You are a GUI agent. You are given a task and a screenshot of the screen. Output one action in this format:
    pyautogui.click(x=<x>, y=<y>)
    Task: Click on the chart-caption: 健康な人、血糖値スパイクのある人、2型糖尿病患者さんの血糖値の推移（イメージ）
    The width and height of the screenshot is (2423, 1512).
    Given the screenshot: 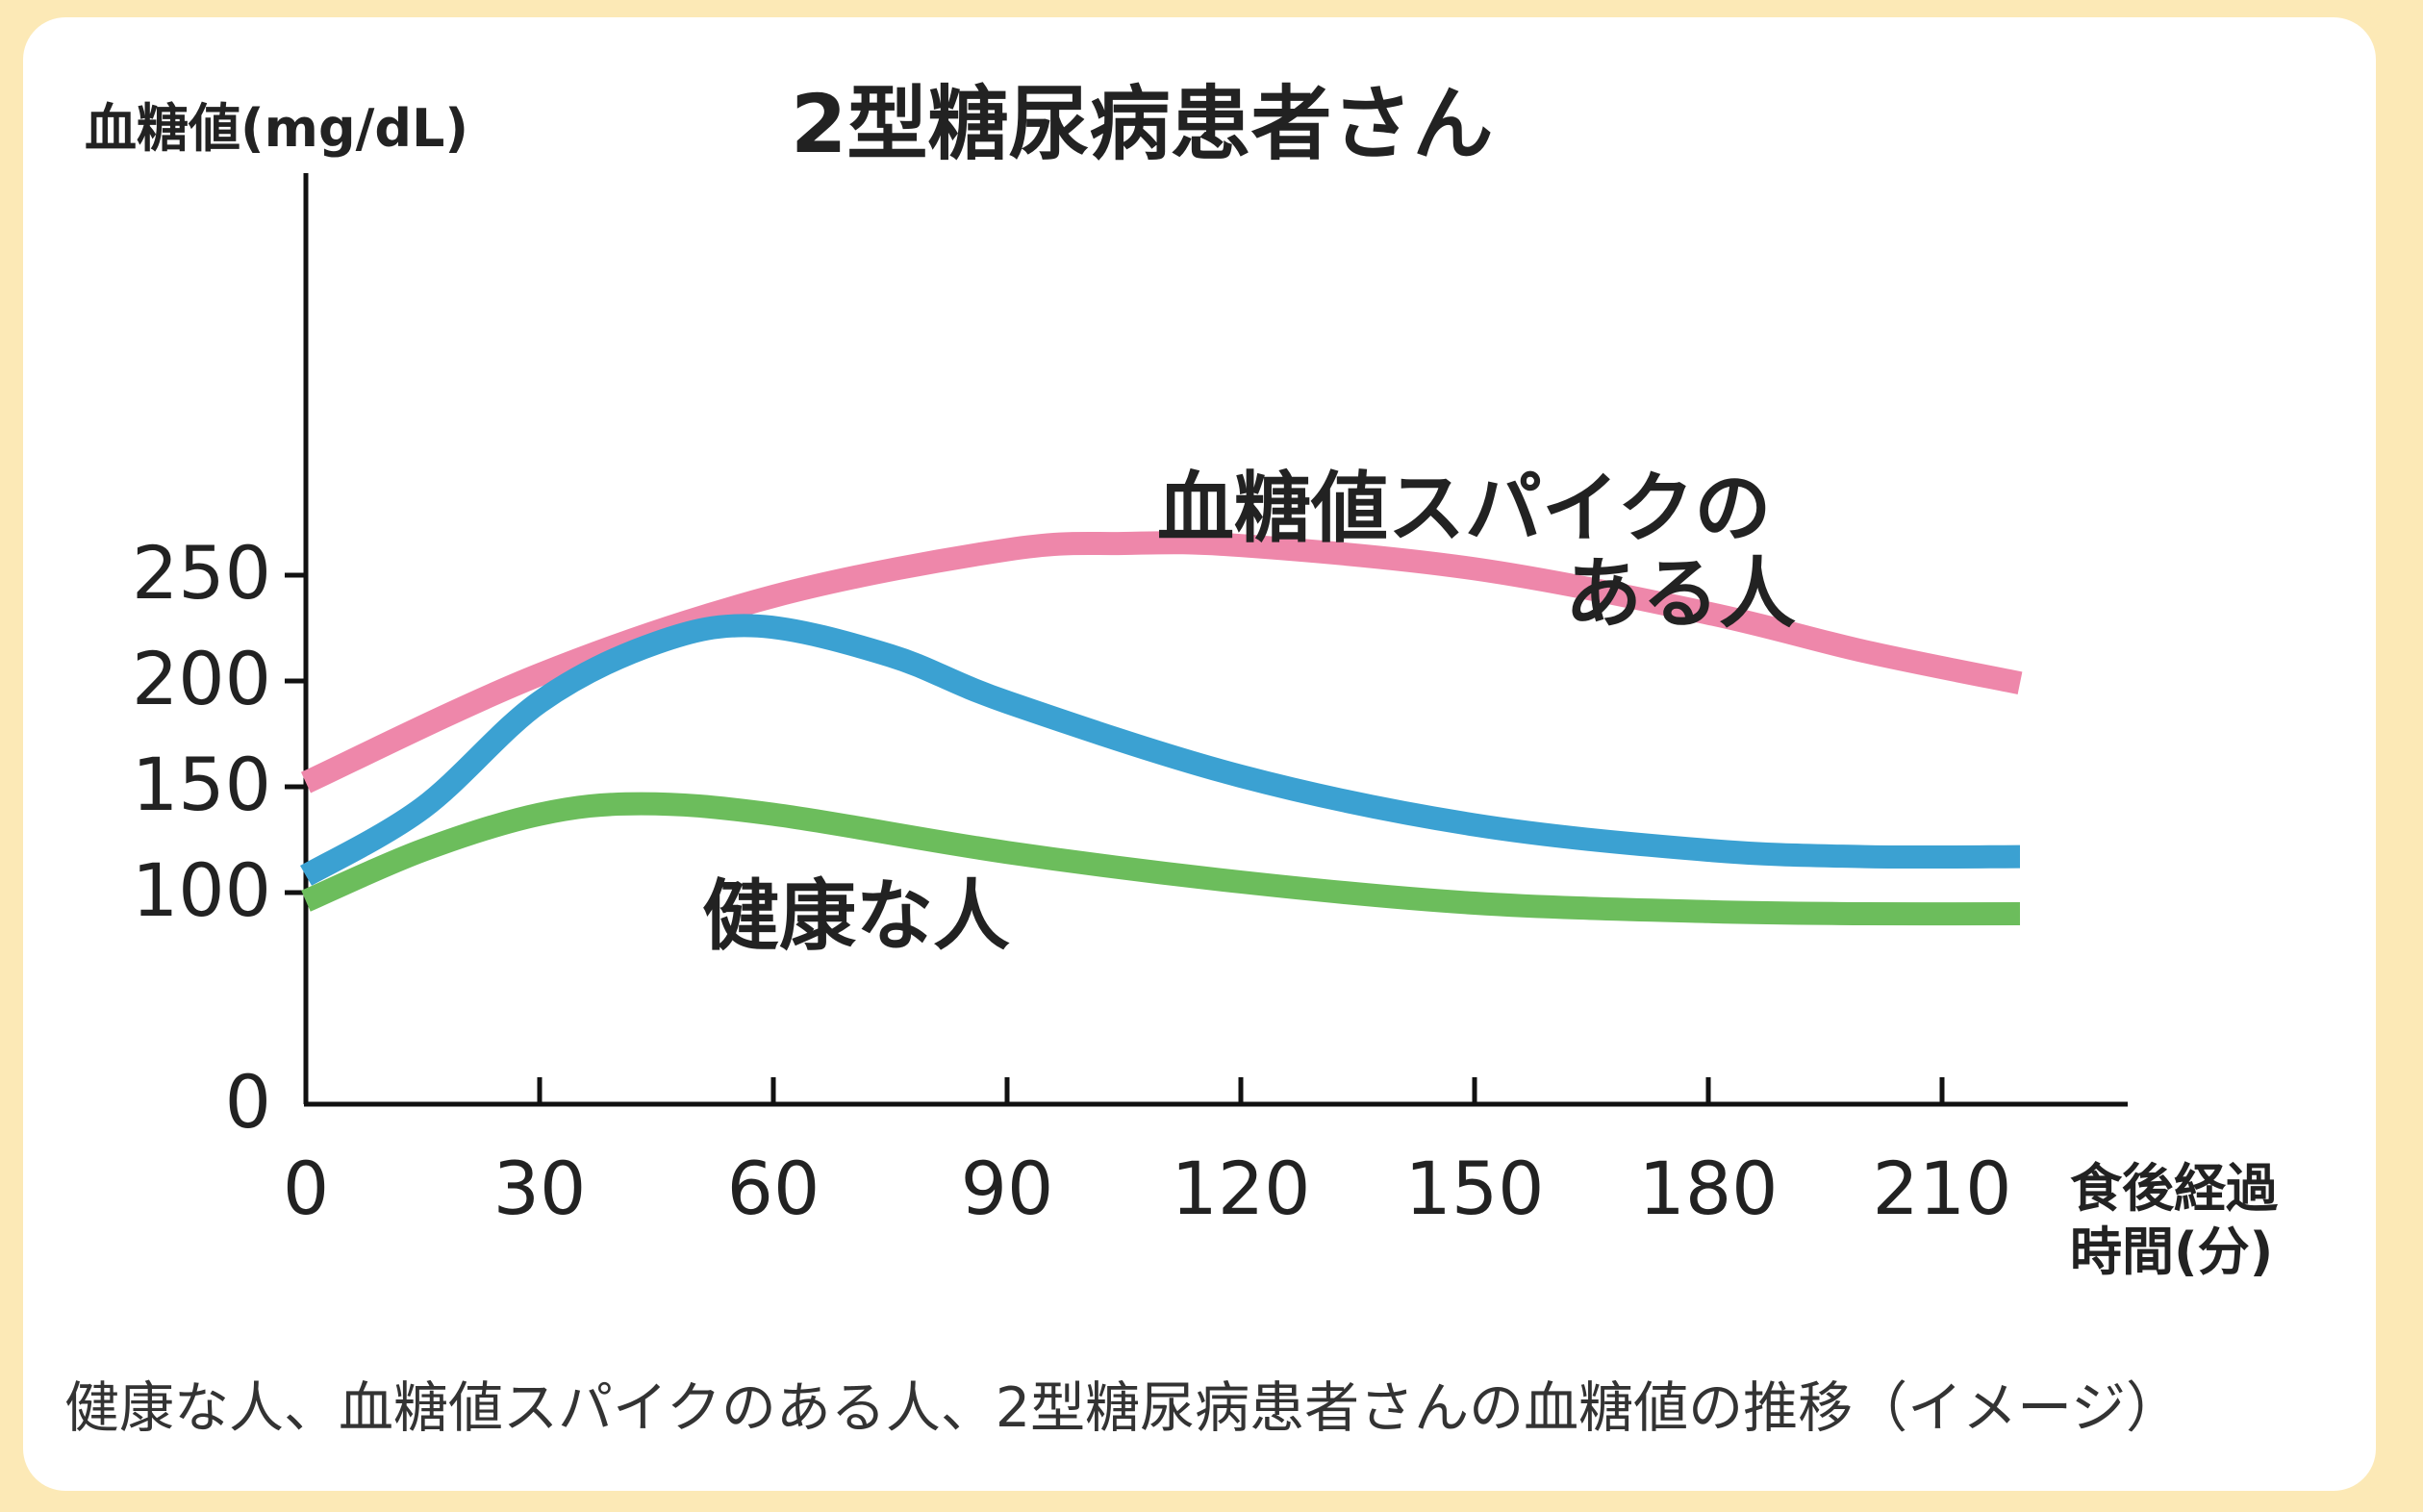 What is the action you would take?
    pyautogui.click(x=1122, y=1408)
    